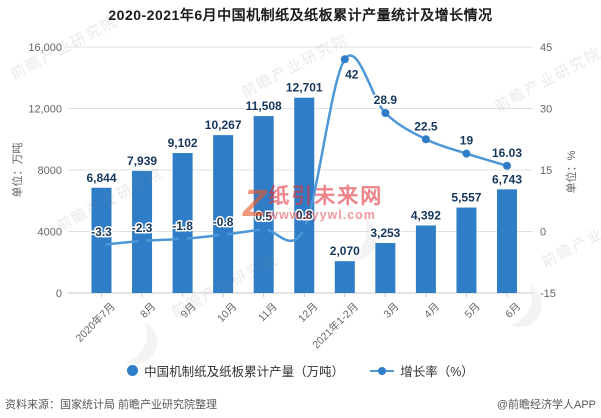 Image resolution: width=601 pixels, height=418 pixels. What do you see at coordinates (142, 161) in the screenshot?
I see `bar-value-label: 7,939` at bounding box center [142, 161].